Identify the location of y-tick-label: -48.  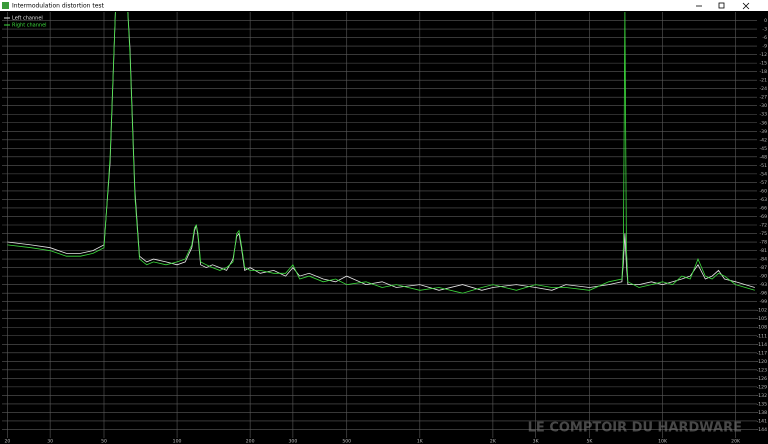
(763, 157).